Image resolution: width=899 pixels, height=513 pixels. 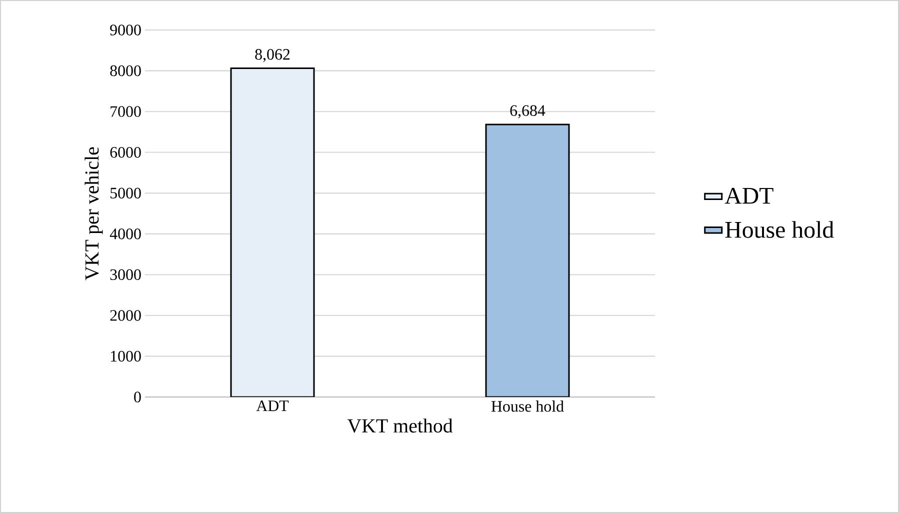 I want to click on y-tick-label: 5000, so click(x=125, y=193).